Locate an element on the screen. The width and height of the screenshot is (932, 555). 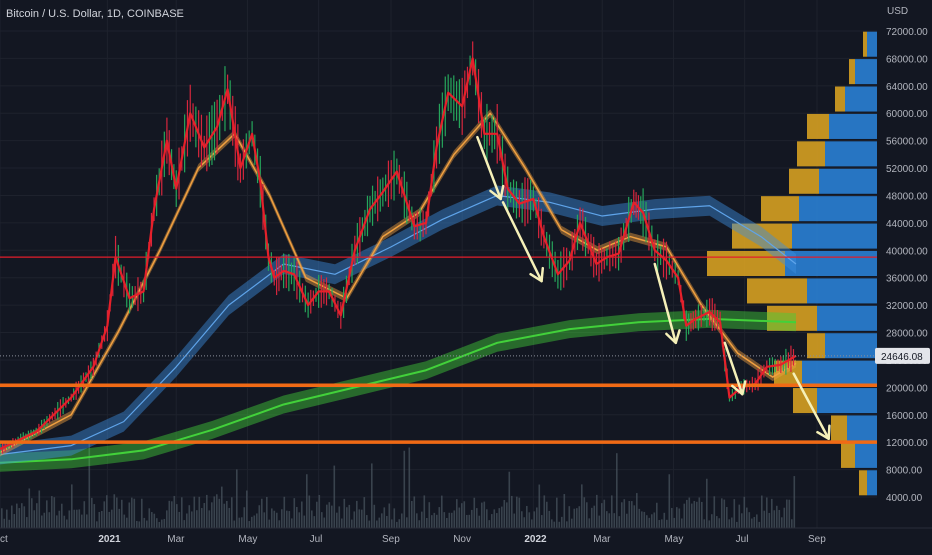
y-tick-label: 8000.00 is located at coordinates (904, 471).